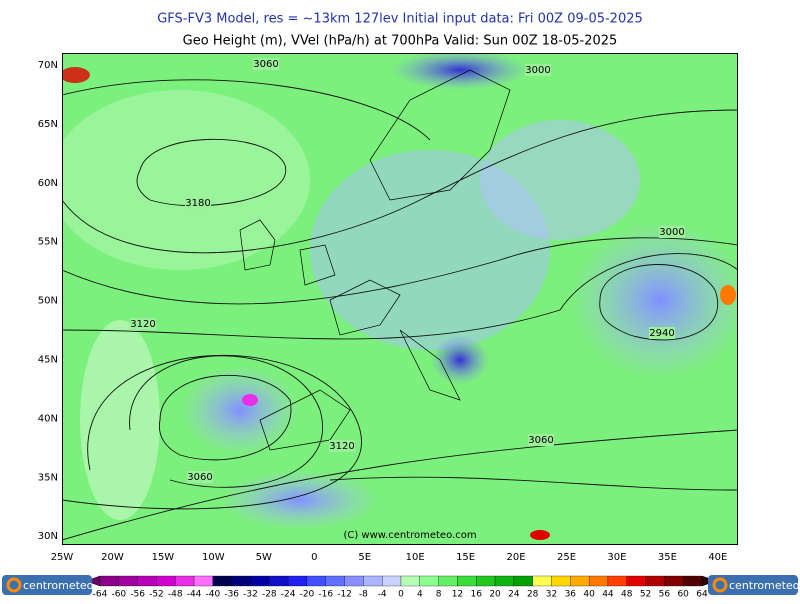 The height and width of the screenshot is (604, 800). Describe the element at coordinates (250, 595) in the screenshot. I see `colorbar-label: -32` at that location.